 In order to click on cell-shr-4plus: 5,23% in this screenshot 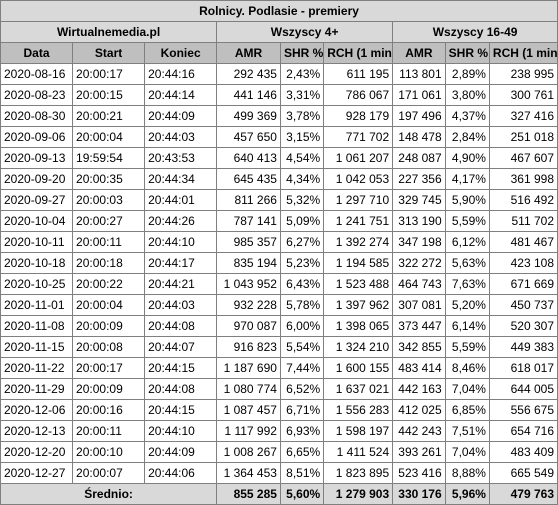, I will do `click(302, 263)`.